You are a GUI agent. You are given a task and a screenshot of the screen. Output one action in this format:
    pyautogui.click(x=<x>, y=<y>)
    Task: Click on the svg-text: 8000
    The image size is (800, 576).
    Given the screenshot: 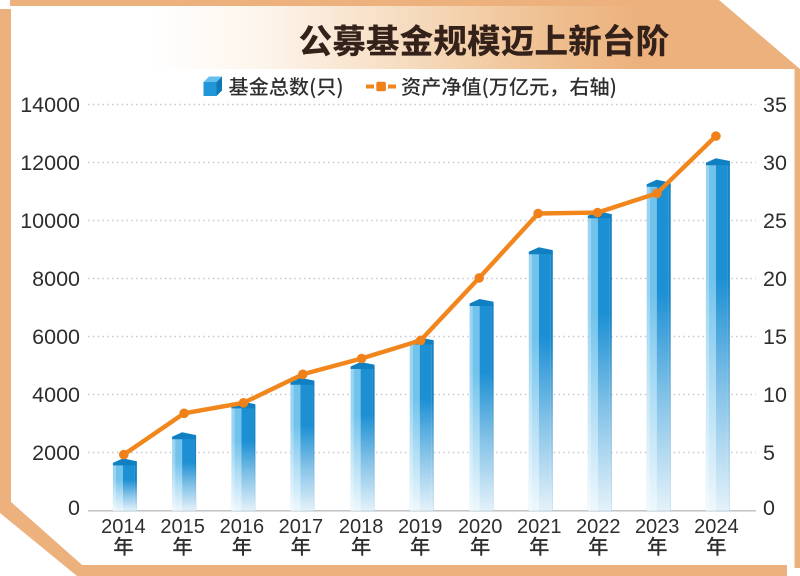 What is the action you would take?
    pyautogui.click(x=56, y=279)
    